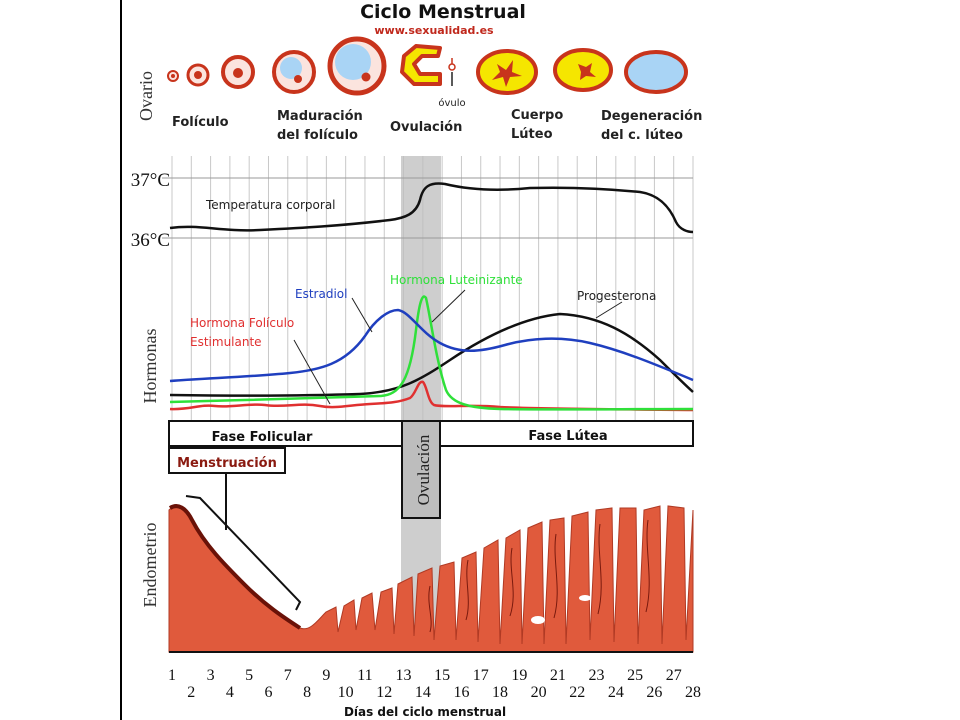  What do you see at coordinates (451, 103) in the screenshot?
I see `ovum-label: óvulo` at bounding box center [451, 103].